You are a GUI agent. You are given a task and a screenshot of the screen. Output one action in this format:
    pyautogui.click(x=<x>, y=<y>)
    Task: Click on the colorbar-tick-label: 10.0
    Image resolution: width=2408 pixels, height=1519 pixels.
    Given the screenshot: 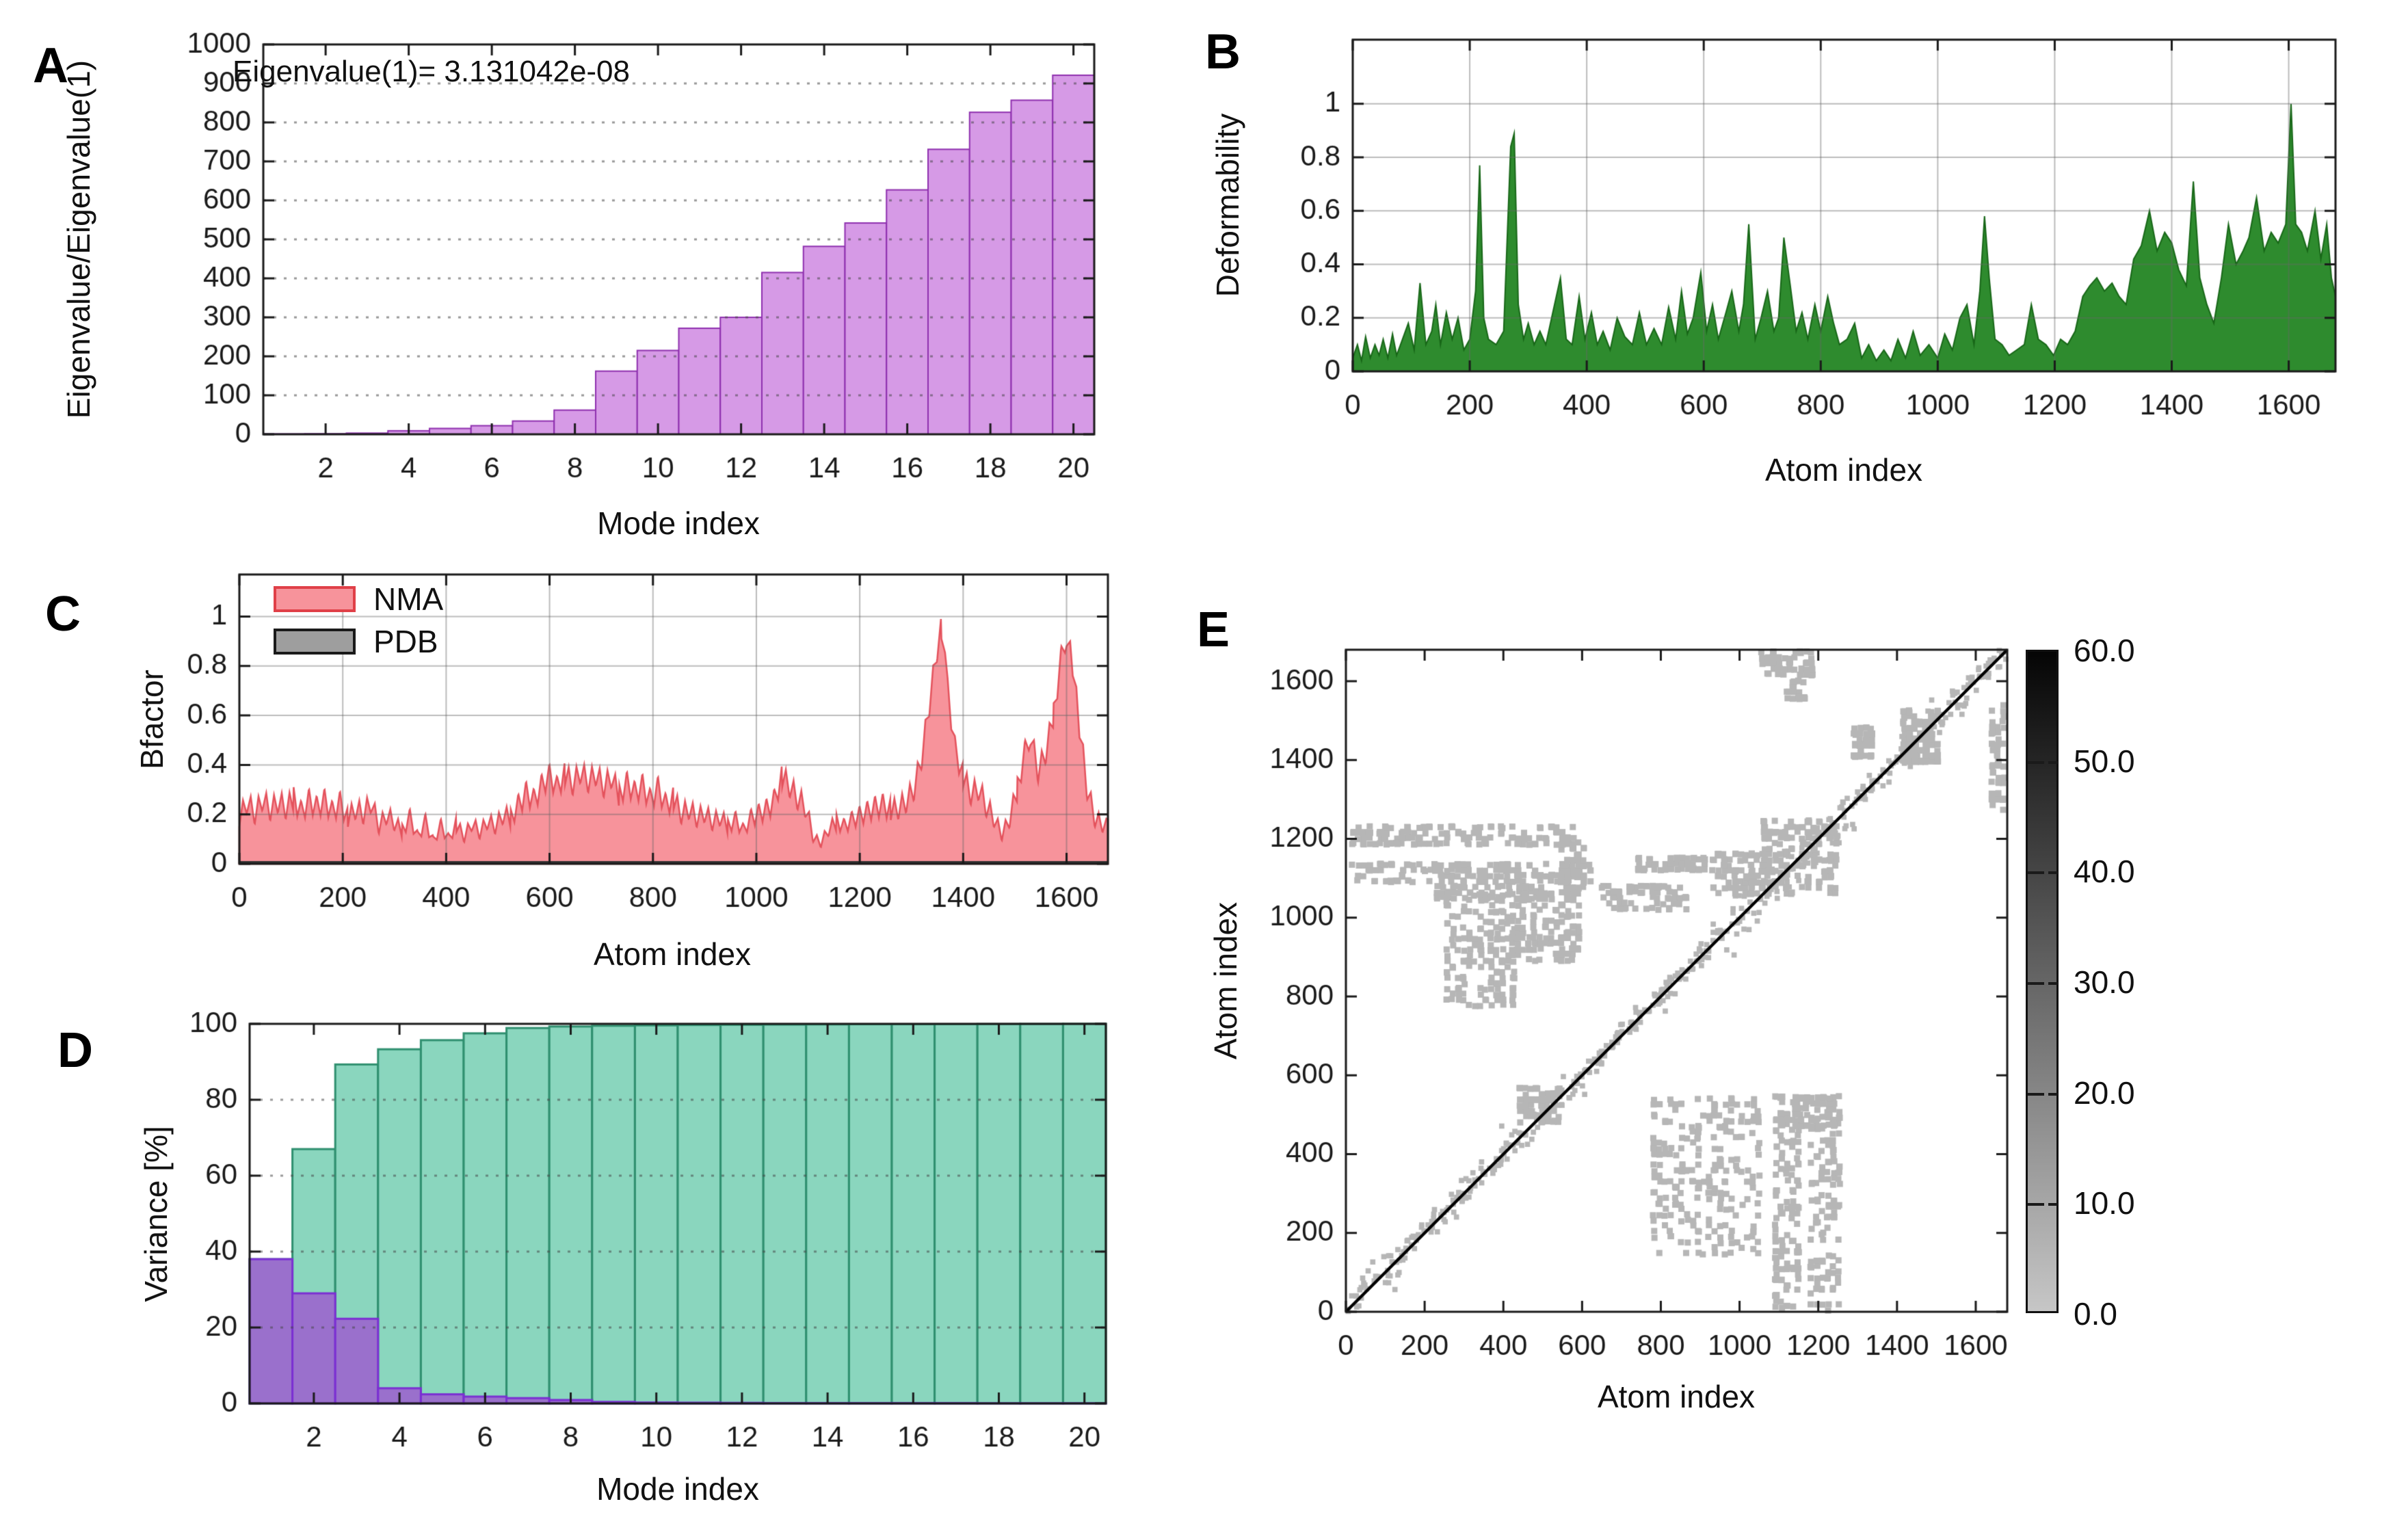 What is the action you would take?
    pyautogui.click(x=2104, y=1203)
    